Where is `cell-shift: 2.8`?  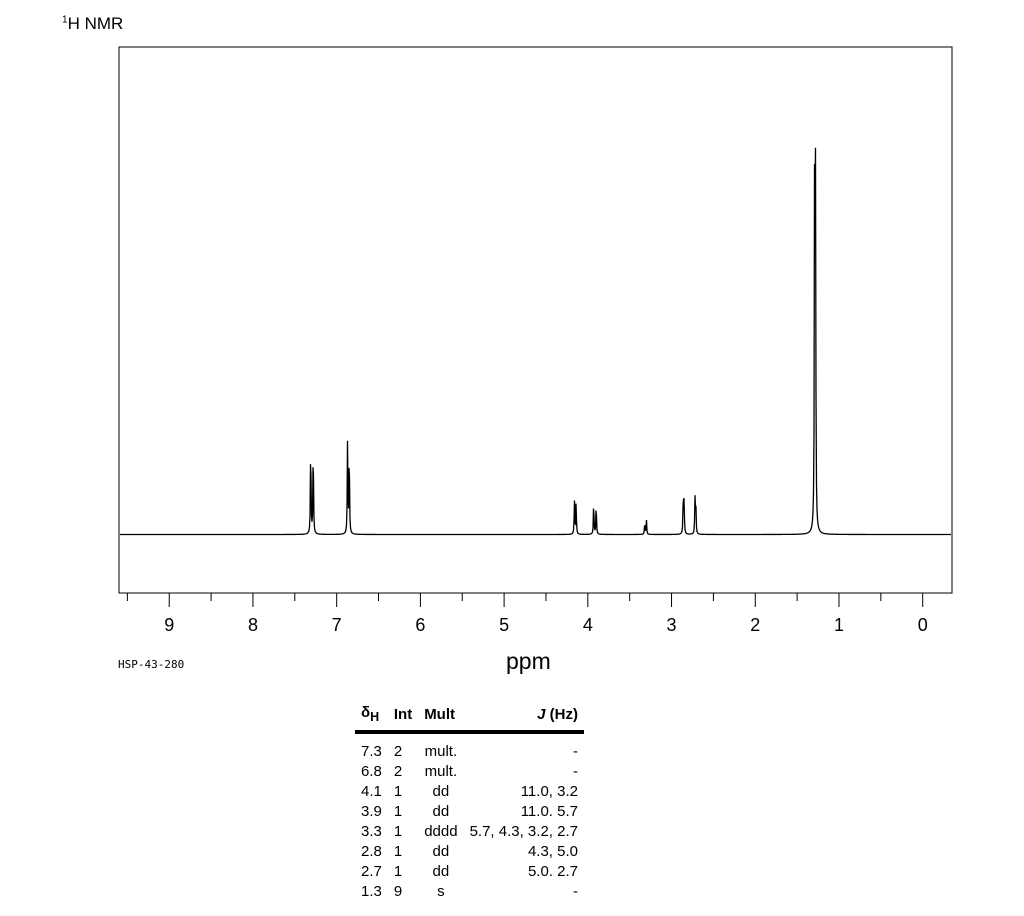 cell-shift: 2.8 is located at coordinates (371, 851).